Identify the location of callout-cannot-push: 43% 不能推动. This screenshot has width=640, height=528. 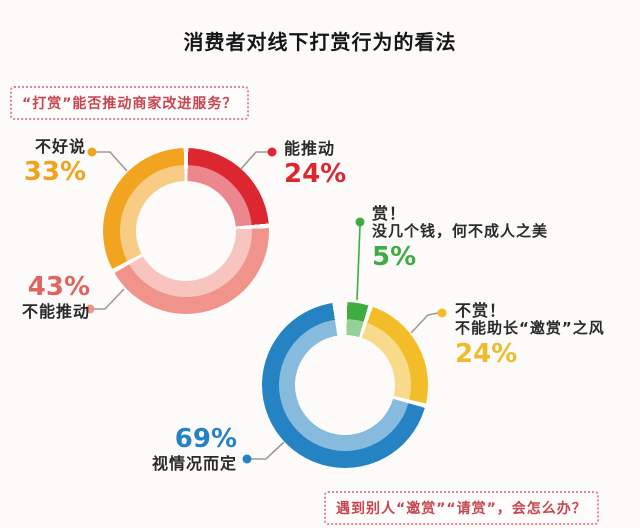
(51, 296).